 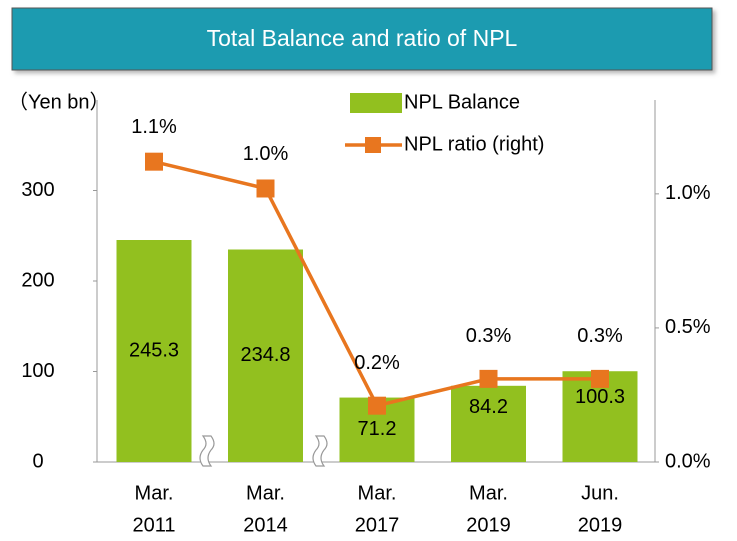 I want to click on y-tick-label: 300, so click(x=37, y=190).